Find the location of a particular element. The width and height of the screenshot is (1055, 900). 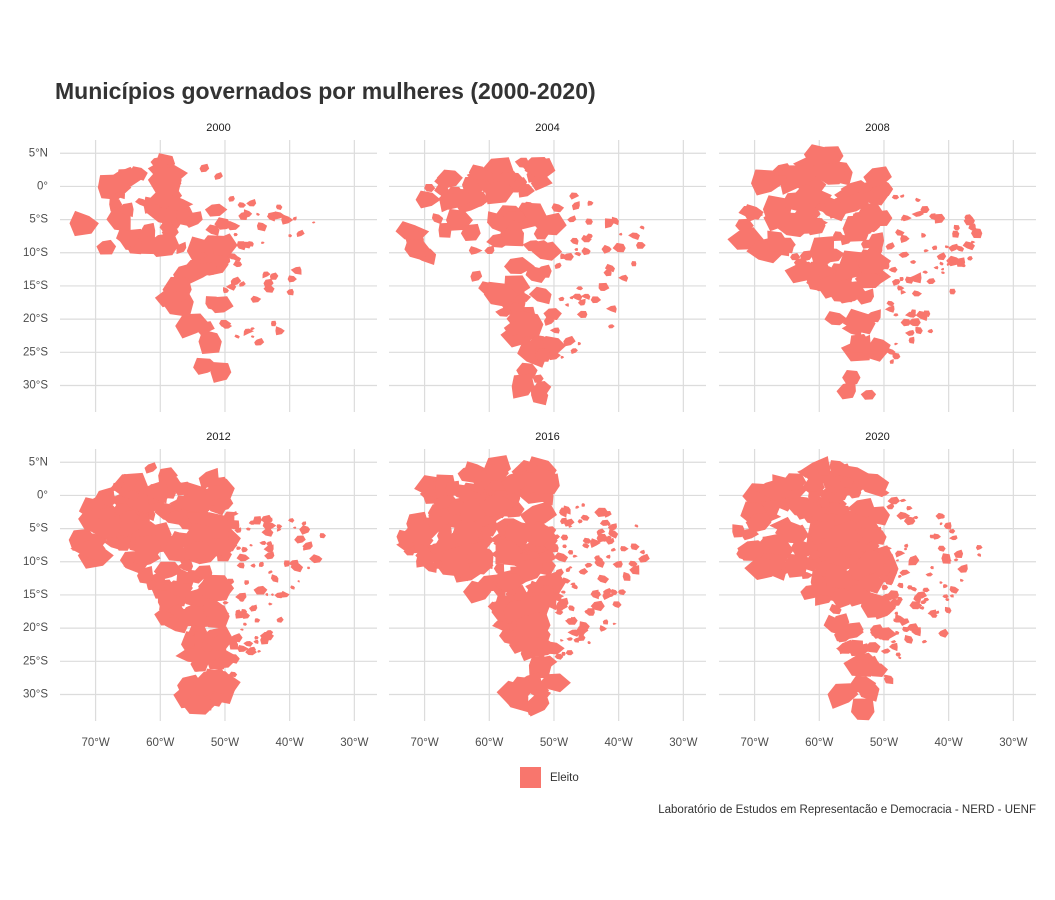

y-tick-label: 15°S is located at coordinates (35, 595).